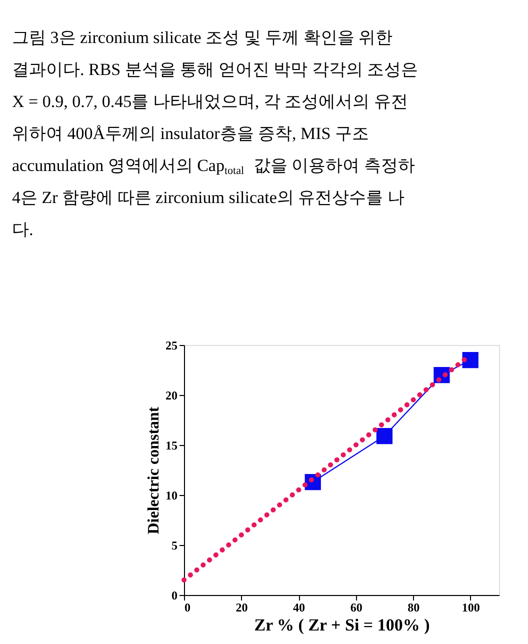  I want to click on y-tick-label: 10, so click(172, 495).